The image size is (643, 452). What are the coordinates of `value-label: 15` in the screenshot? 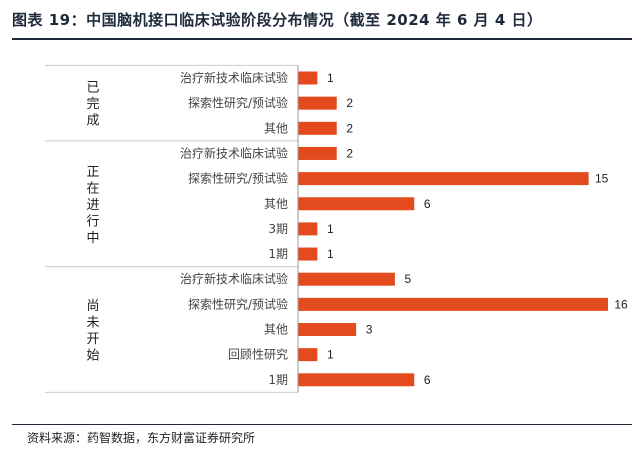 It's located at (602, 179).